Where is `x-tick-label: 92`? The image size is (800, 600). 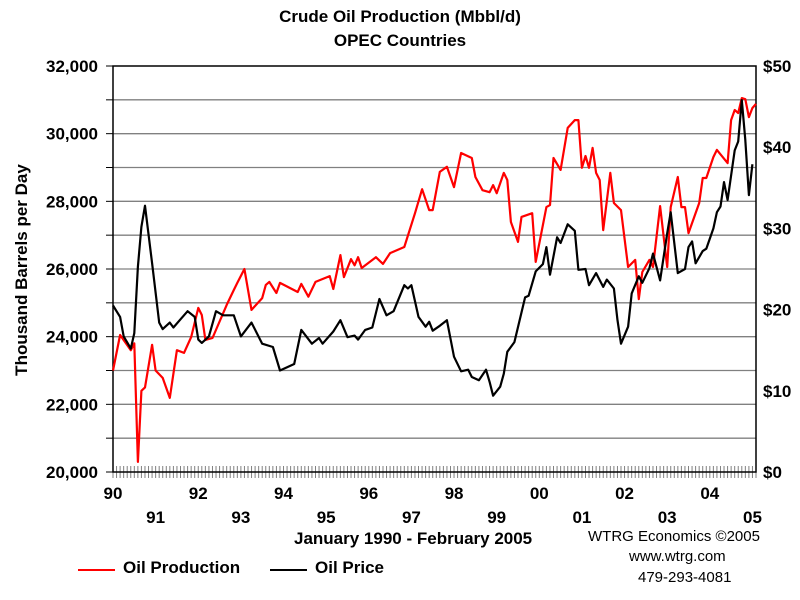 x-tick-label: 92 is located at coordinates (198, 493).